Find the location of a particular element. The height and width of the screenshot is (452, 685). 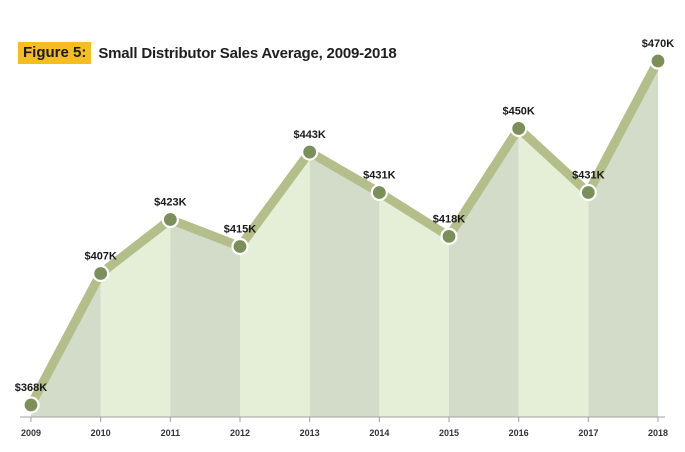

data-label-2012: $415K is located at coordinates (240, 229).